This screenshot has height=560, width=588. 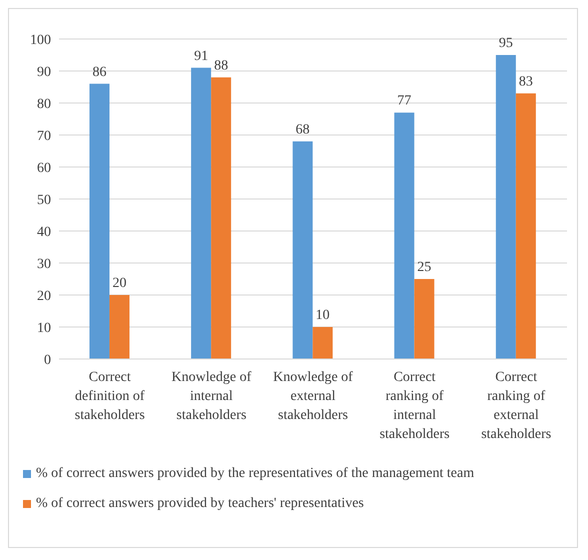 I want to click on x-tick-label: Correct ranking of internal stakeholders, so click(x=415, y=406).